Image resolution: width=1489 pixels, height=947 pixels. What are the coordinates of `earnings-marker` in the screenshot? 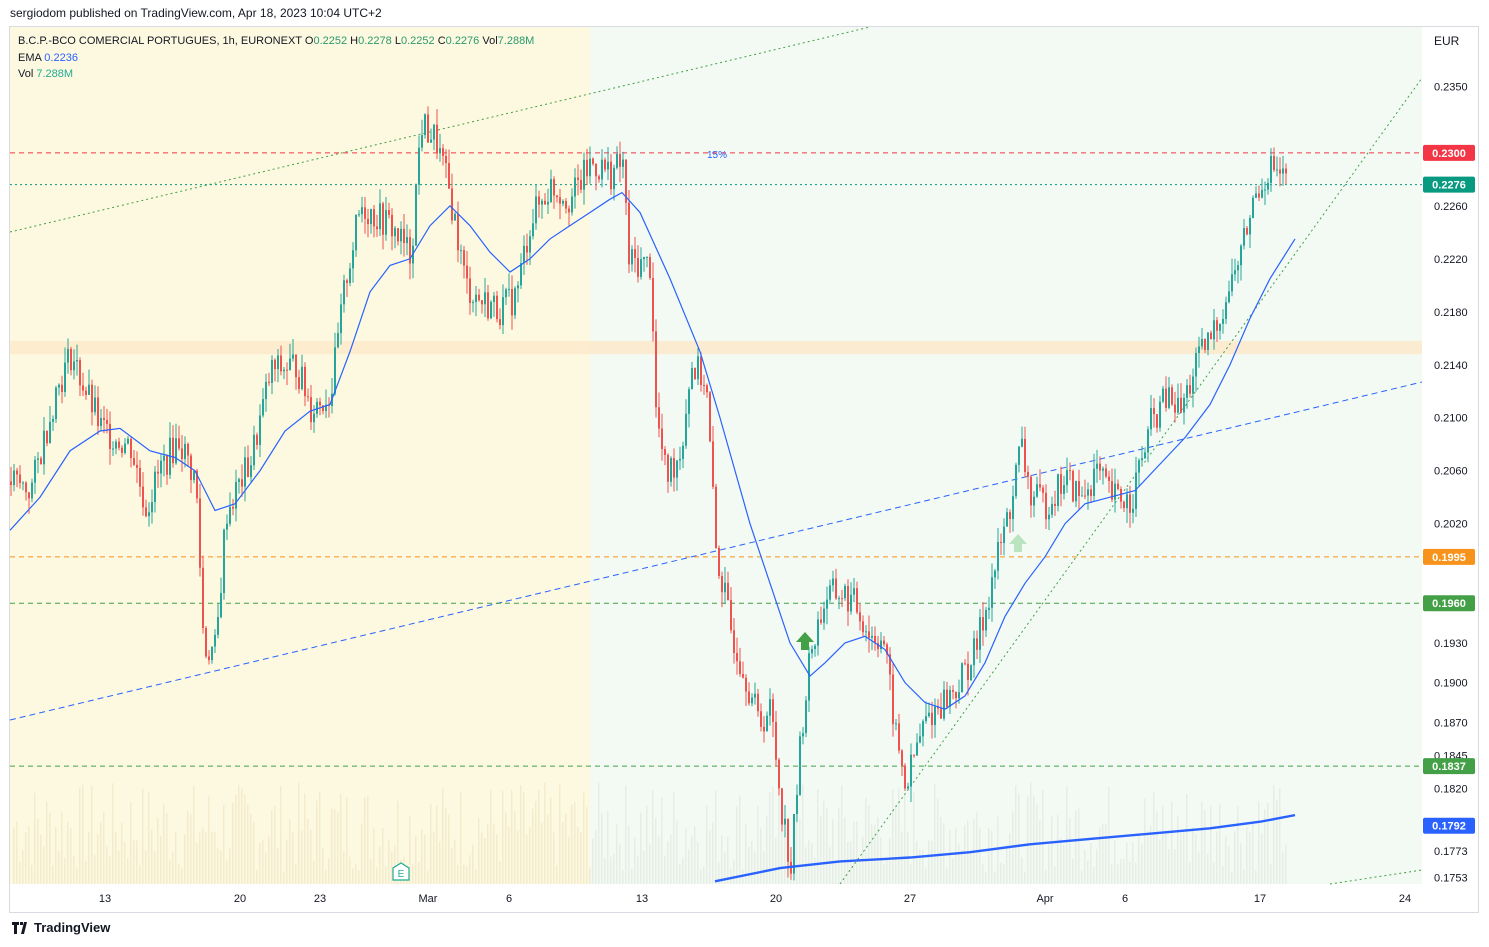 It's located at (401, 871).